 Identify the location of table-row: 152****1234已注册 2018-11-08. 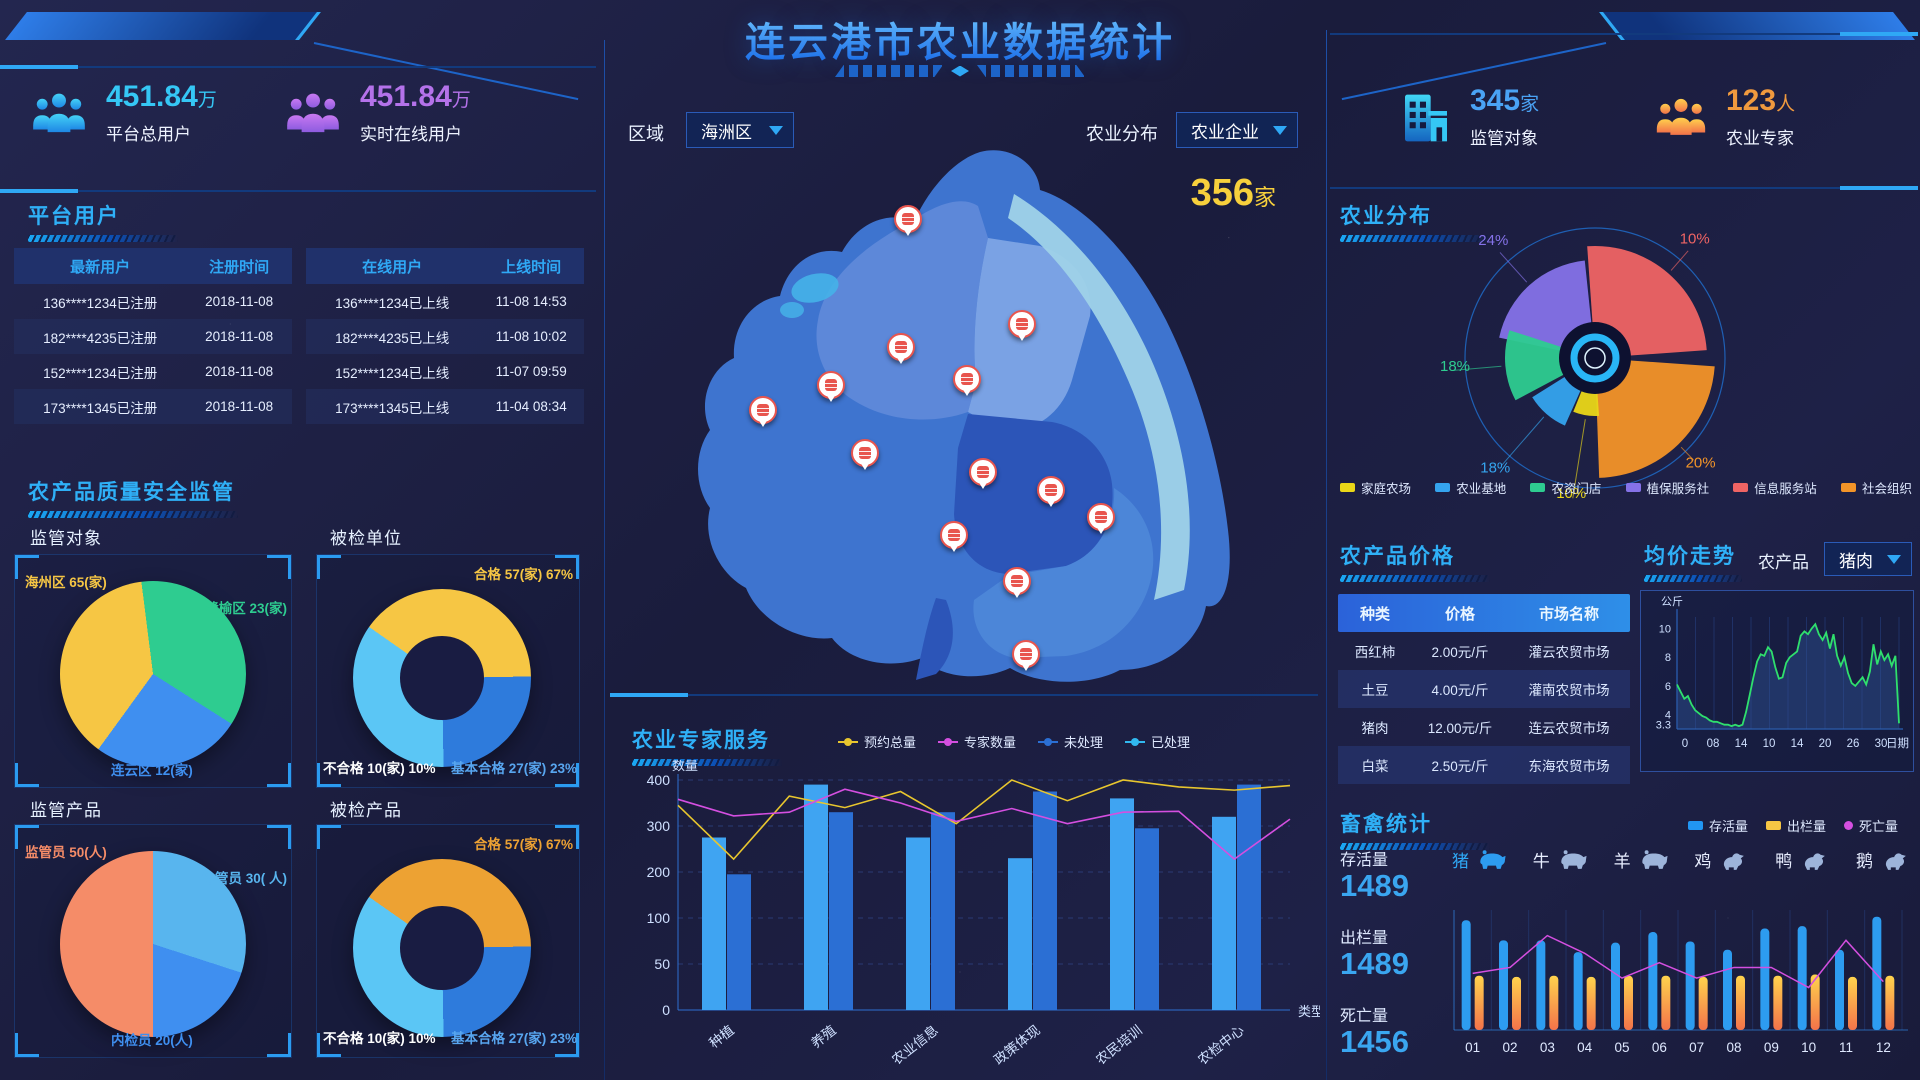
(158, 372).